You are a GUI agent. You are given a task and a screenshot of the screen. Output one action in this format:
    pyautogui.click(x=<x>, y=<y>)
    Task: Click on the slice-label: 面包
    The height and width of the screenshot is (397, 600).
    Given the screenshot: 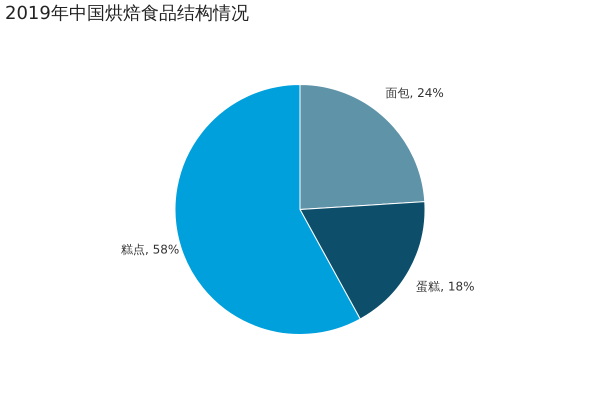 What is the action you would take?
    pyautogui.click(x=398, y=93)
    